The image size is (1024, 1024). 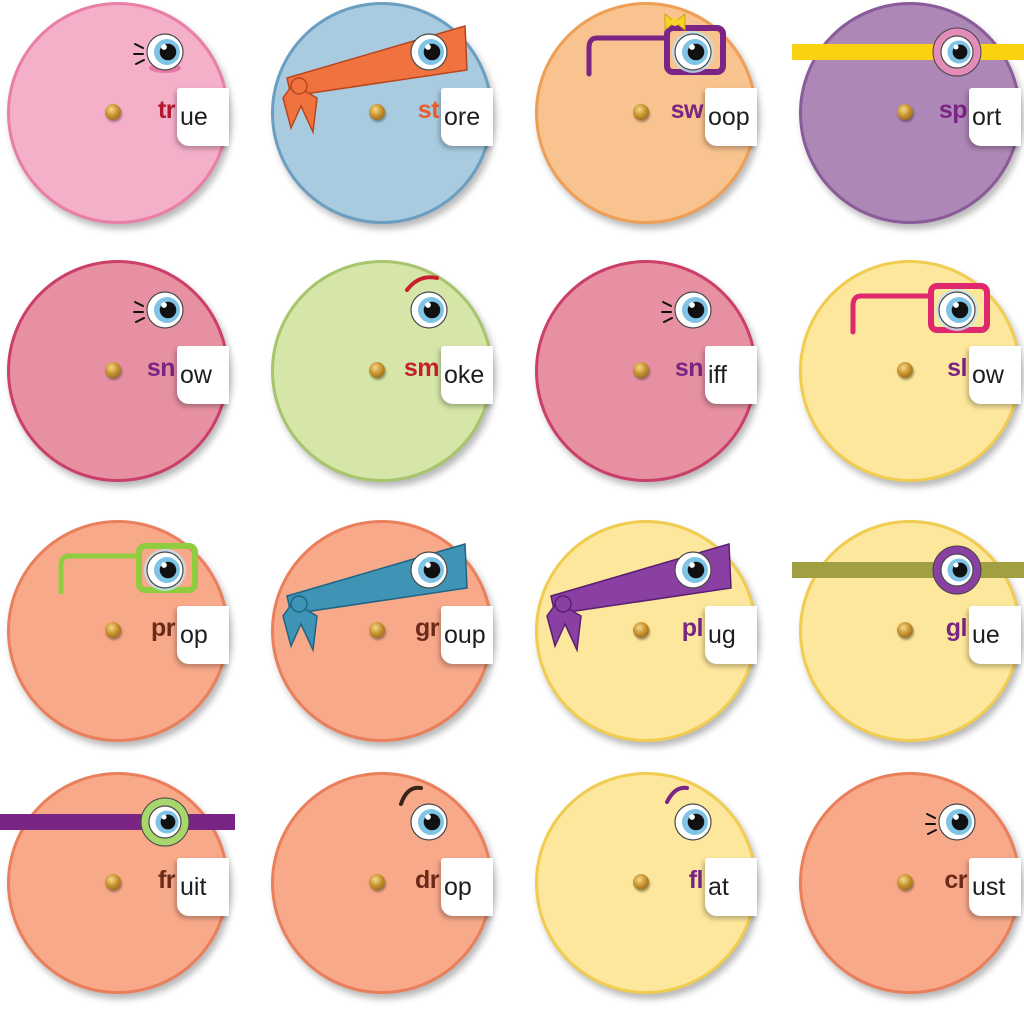 What do you see at coordinates (731, 887) in the screenshot?
I see `rime-card: at` at bounding box center [731, 887].